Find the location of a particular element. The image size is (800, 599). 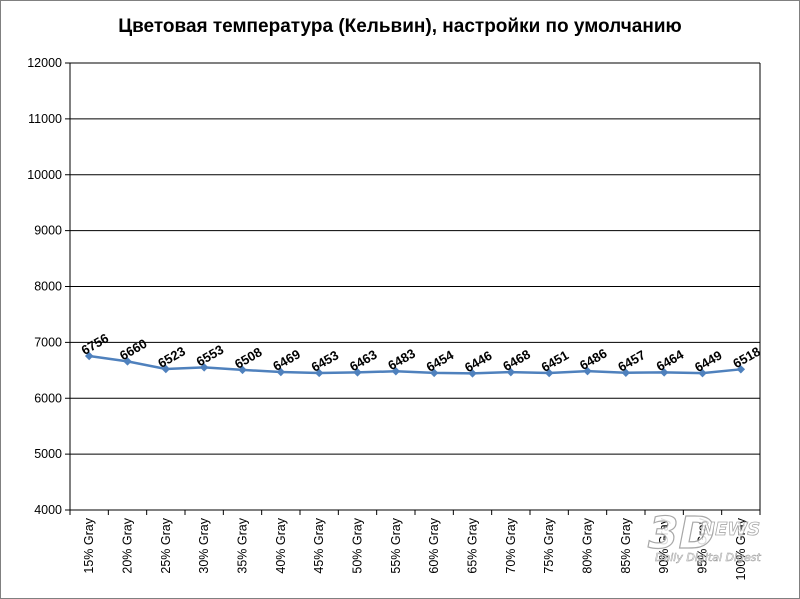

y-tick-label: 6000 is located at coordinates (48, 398).